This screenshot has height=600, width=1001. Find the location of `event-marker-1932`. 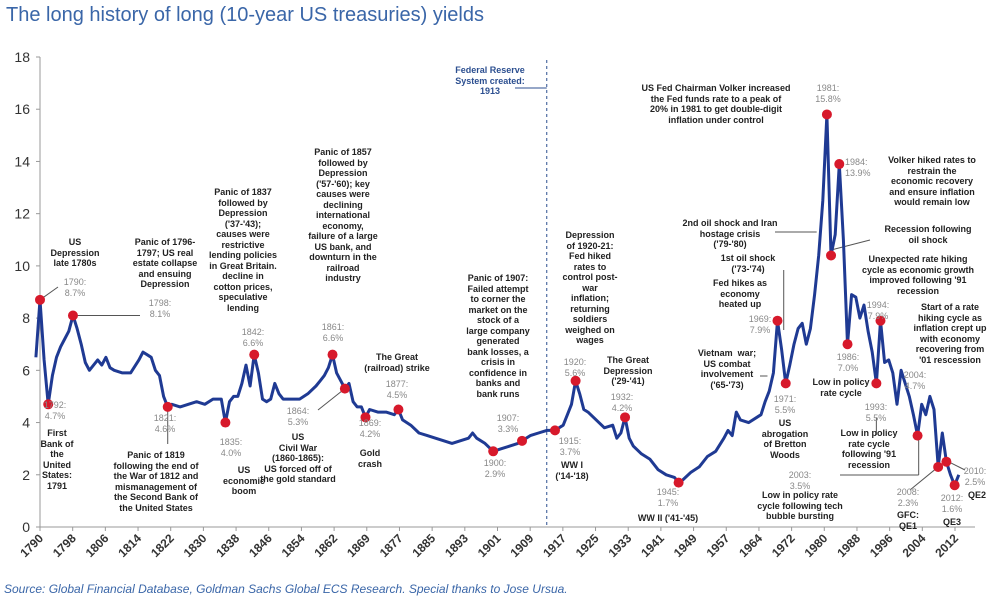

event-marker-1932 is located at coordinates (625, 417).